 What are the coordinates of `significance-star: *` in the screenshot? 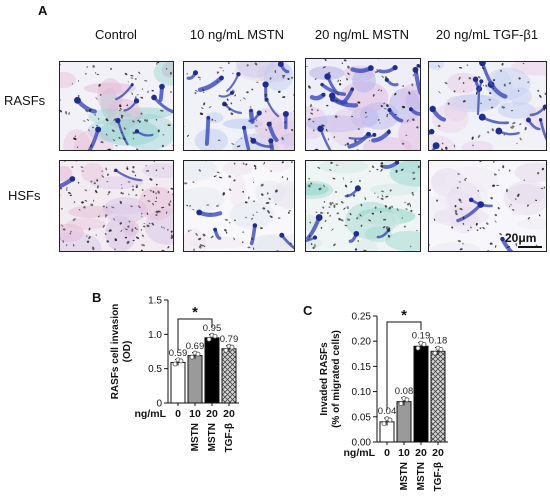 It's located at (404, 315).